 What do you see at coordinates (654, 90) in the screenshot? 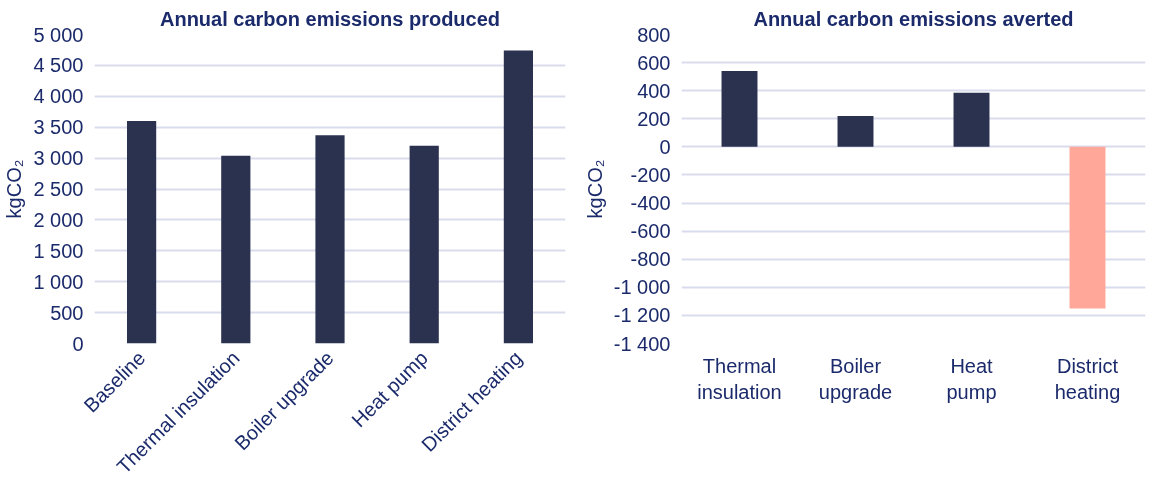
I see `y-tick-label: 400` at bounding box center [654, 90].